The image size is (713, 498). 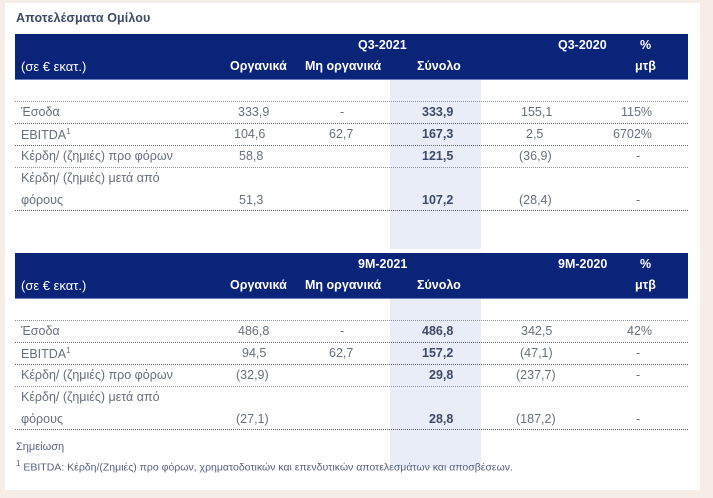 What do you see at coordinates (40, 447) in the screenshot?
I see `note-heading: Σημείωση` at bounding box center [40, 447].